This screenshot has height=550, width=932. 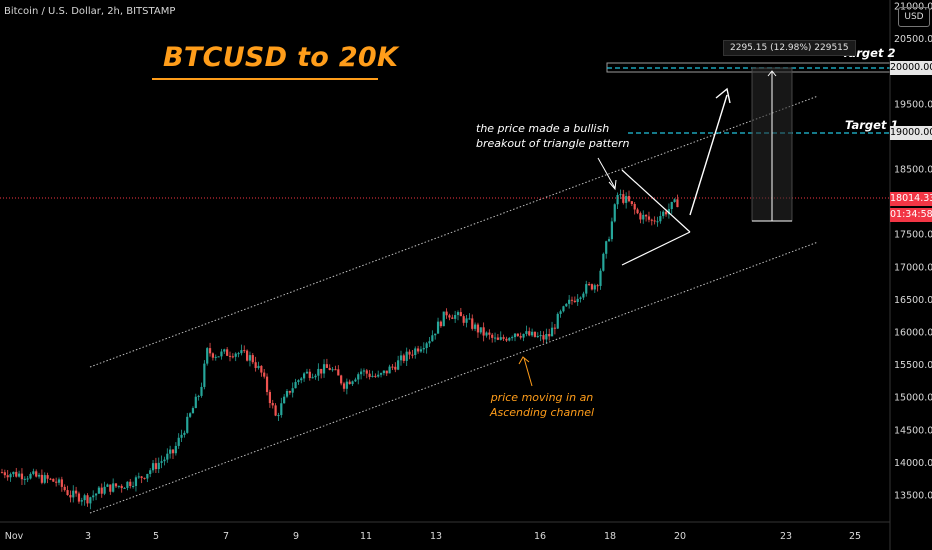 I want to click on channel-annotation: price moving in an Ascending channel, so click(x=542, y=405).